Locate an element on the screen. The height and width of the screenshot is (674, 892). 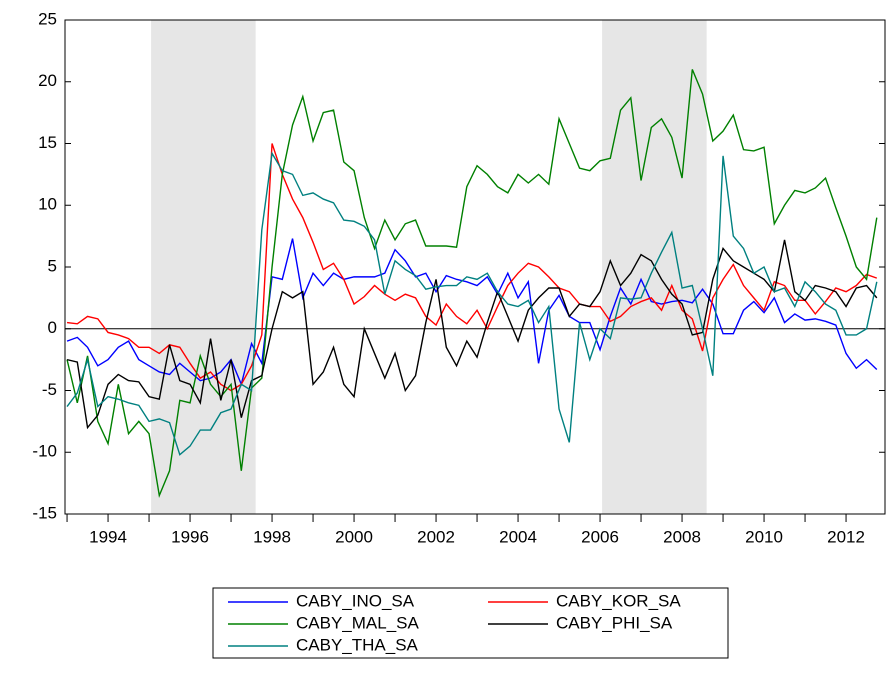
y-tick-label: 25 is located at coordinates (47, 18).